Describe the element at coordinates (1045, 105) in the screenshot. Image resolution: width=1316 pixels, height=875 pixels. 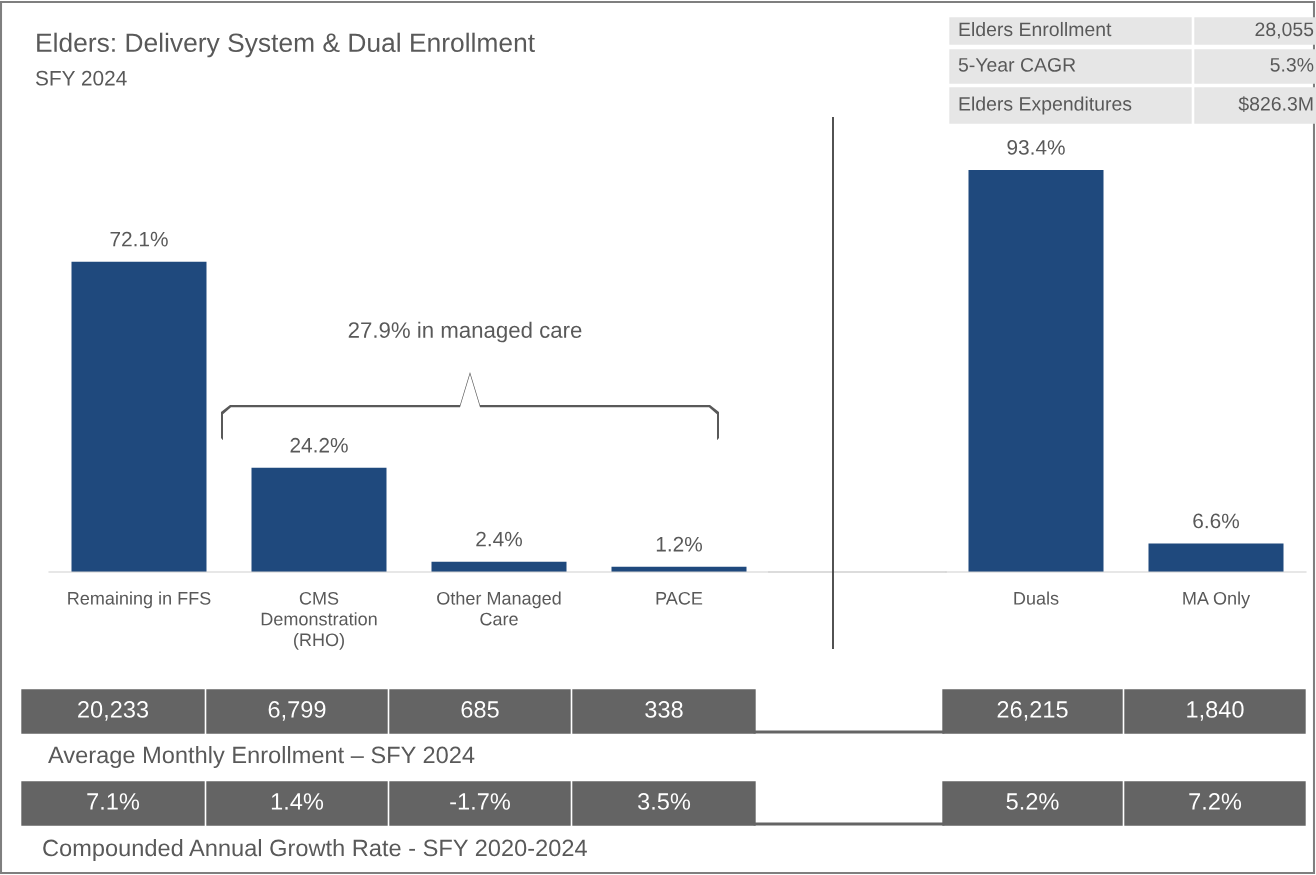
I see `text: Elders Expenditures` at that location.